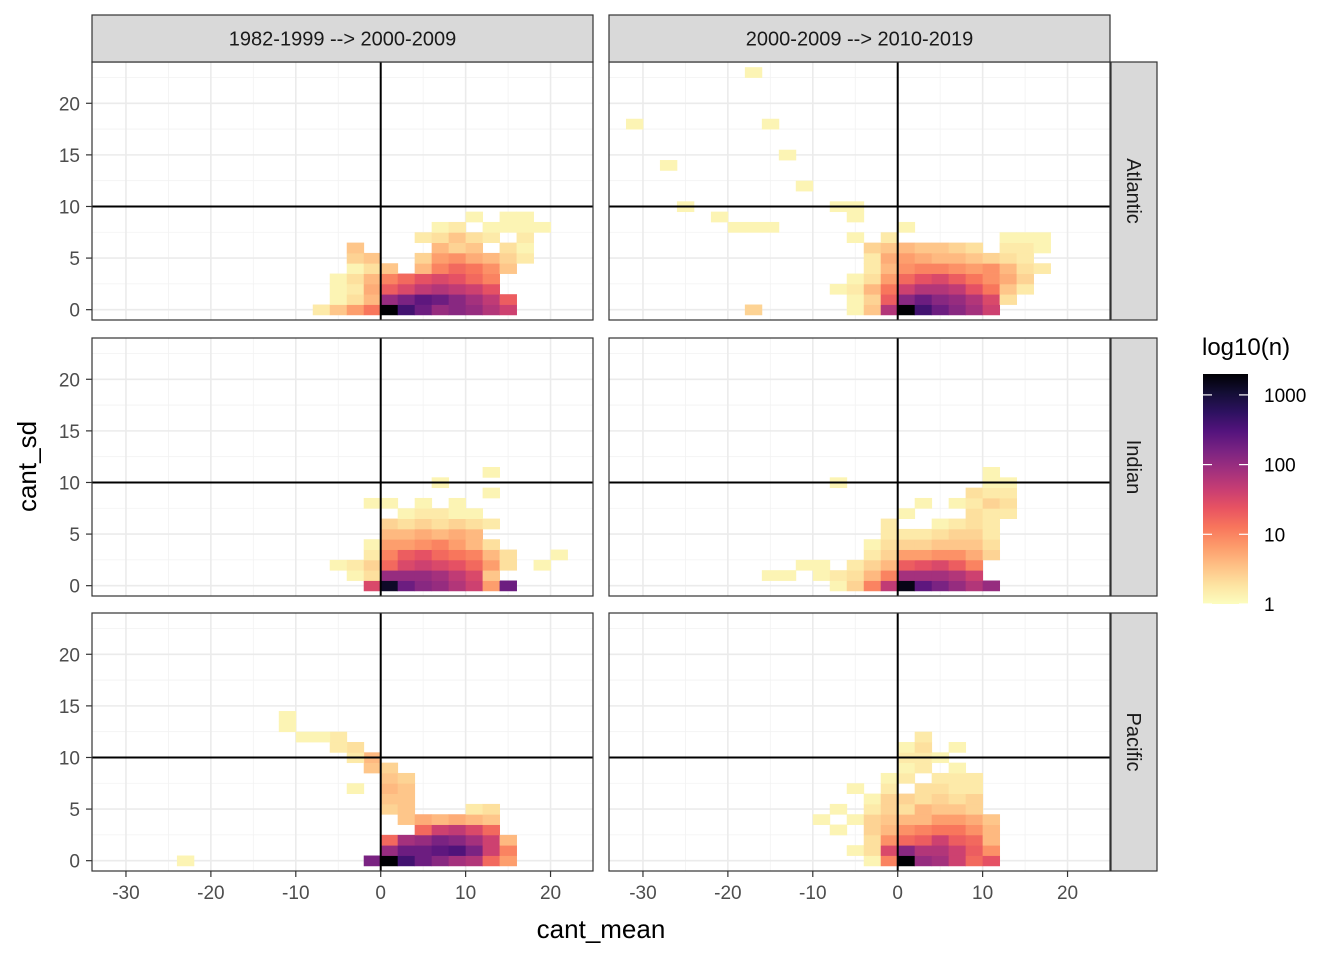 The height and width of the screenshot is (960, 1344). What do you see at coordinates (380, 893) in the screenshot?
I see `x-tick-label: 0` at bounding box center [380, 893].